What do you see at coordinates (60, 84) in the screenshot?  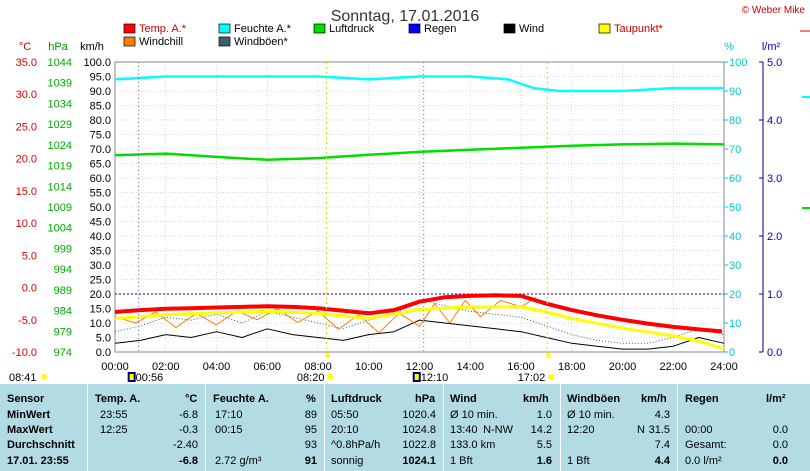 I see `pressure-tick-label: 1039` at bounding box center [60, 84].